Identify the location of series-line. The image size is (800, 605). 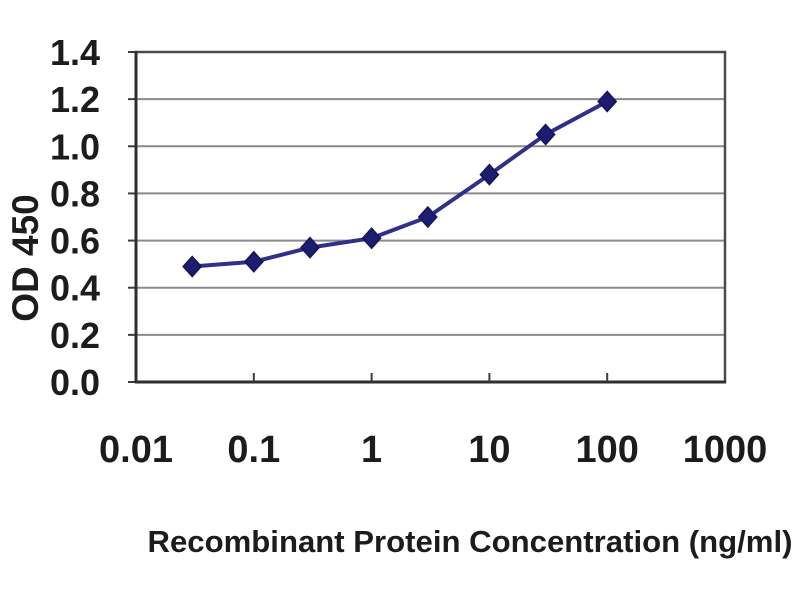
(400, 184).